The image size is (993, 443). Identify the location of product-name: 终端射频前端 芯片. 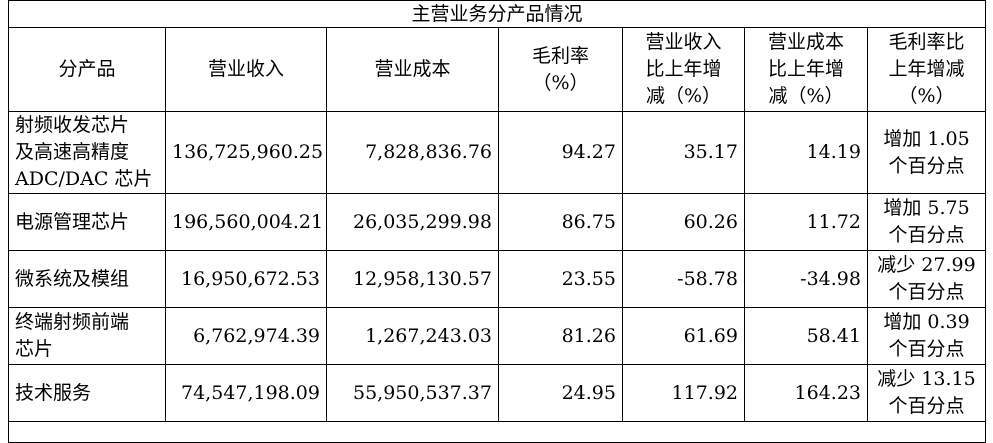
(87, 336).